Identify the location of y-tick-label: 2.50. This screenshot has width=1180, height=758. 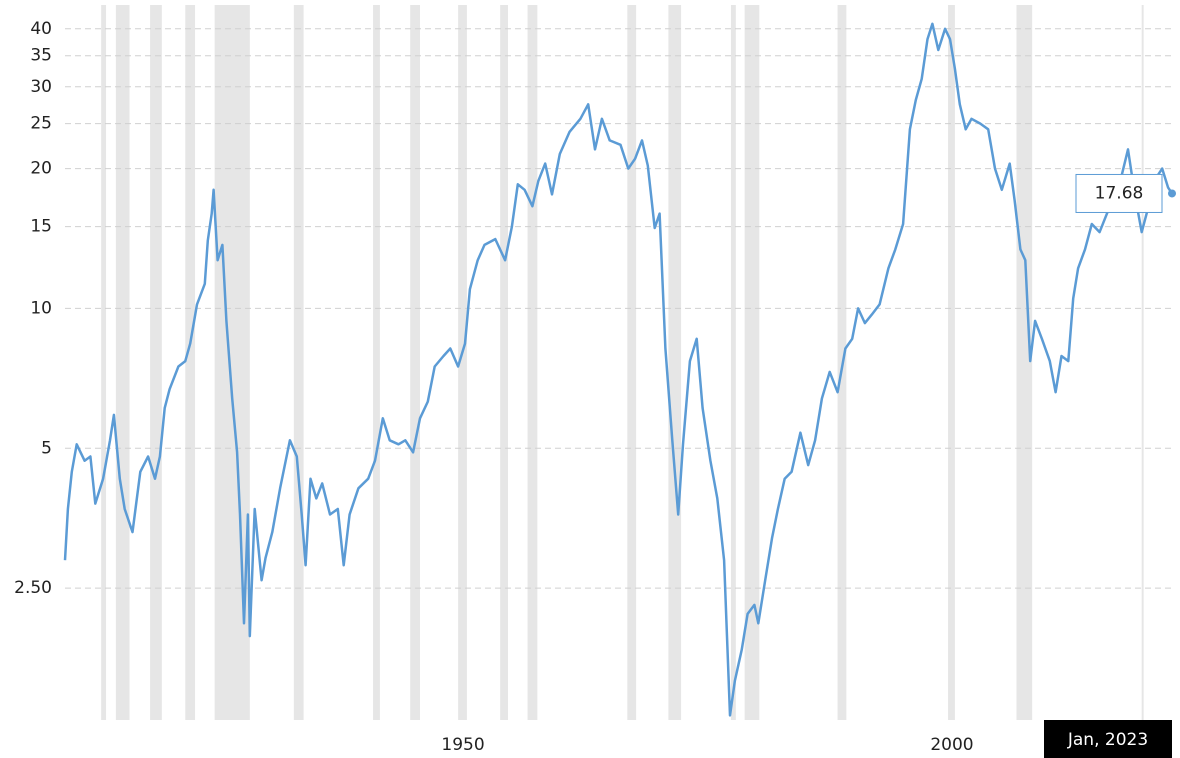
(33, 588).